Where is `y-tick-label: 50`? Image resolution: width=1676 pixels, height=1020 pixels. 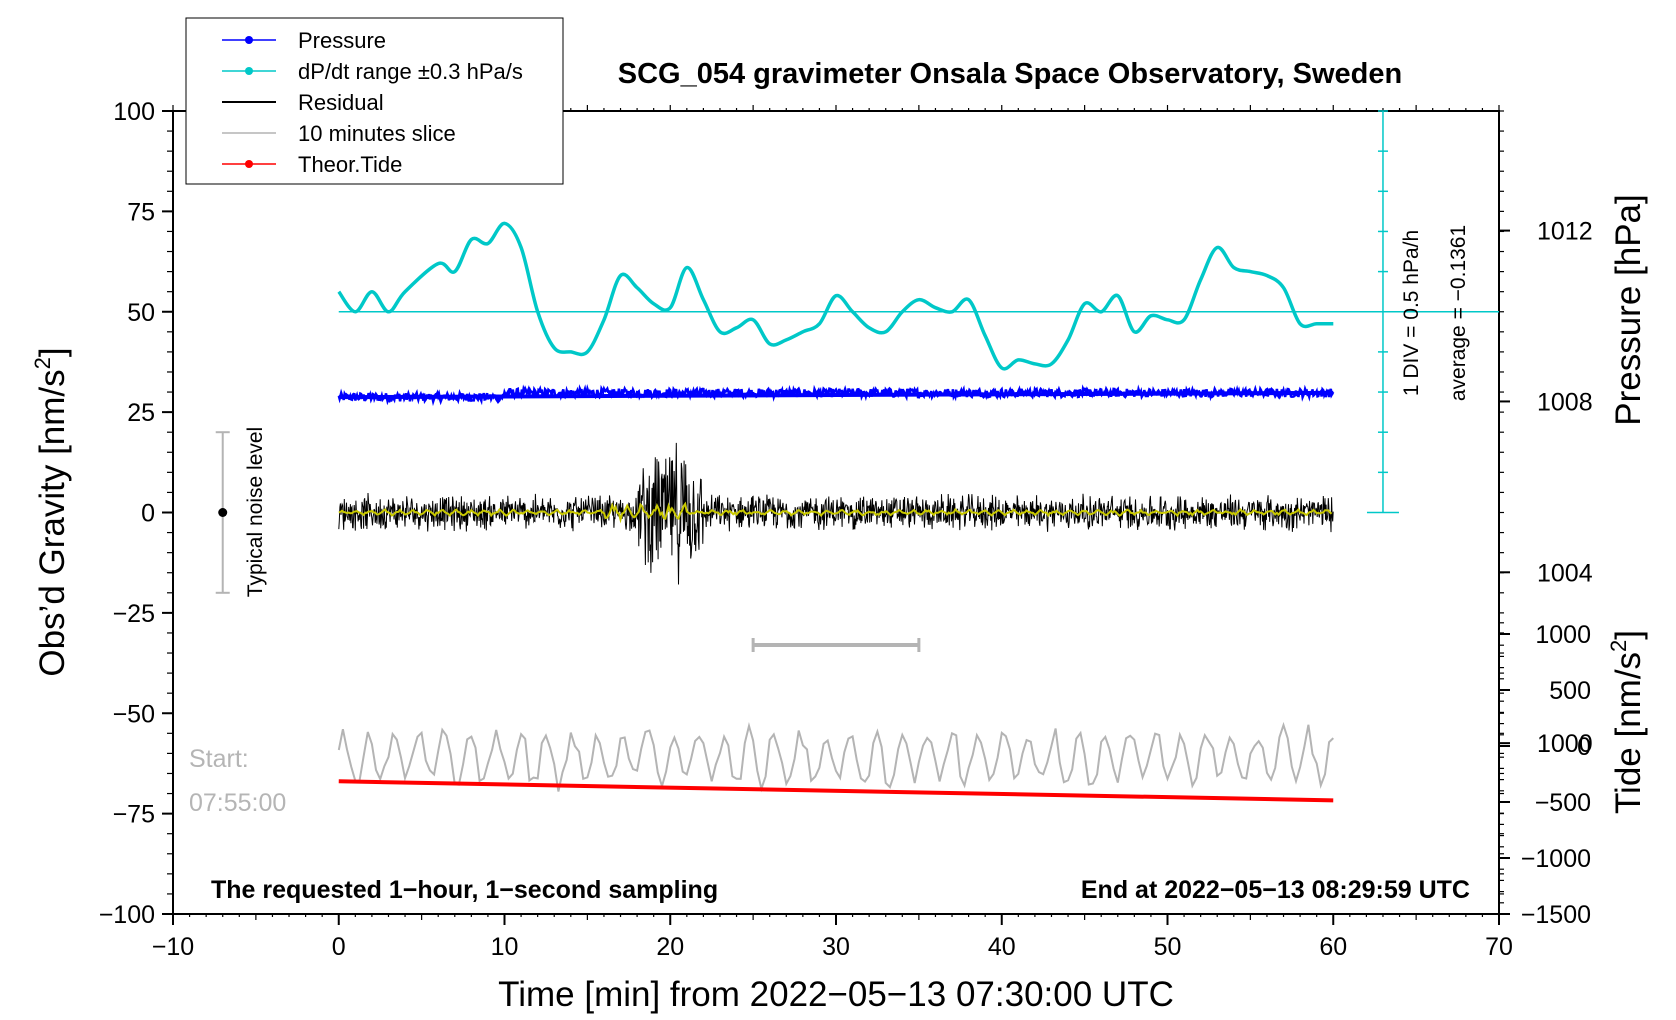
y-tick-label: 50 is located at coordinates (141, 313).